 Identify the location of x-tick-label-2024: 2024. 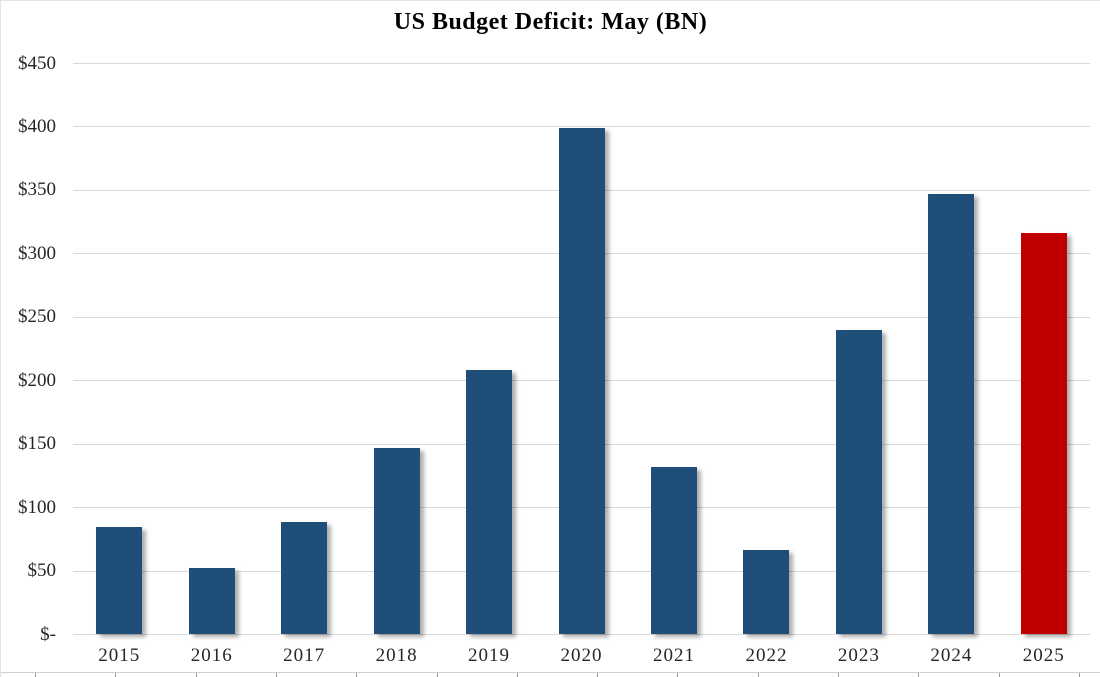
(951, 655).